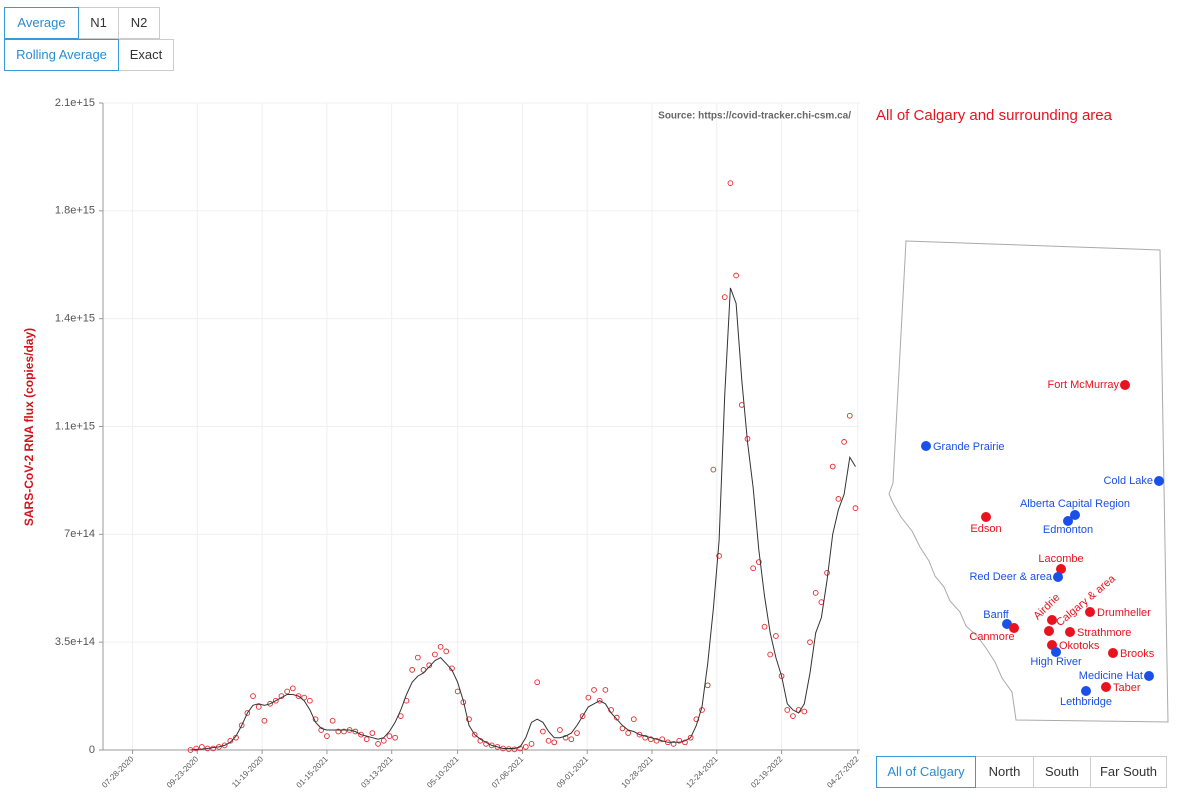  Describe the element at coordinates (61, 55) in the screenshot. I see `smoothing-button: Rolling Average` at that location.